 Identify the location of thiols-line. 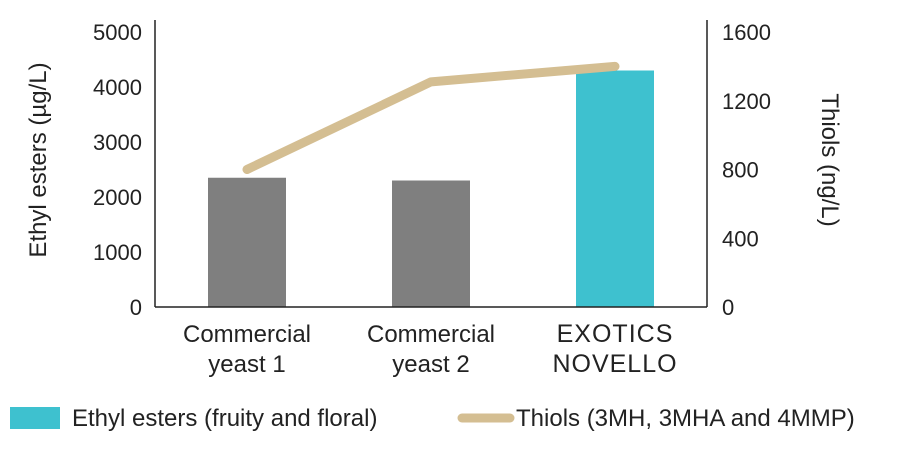
(431, 117).